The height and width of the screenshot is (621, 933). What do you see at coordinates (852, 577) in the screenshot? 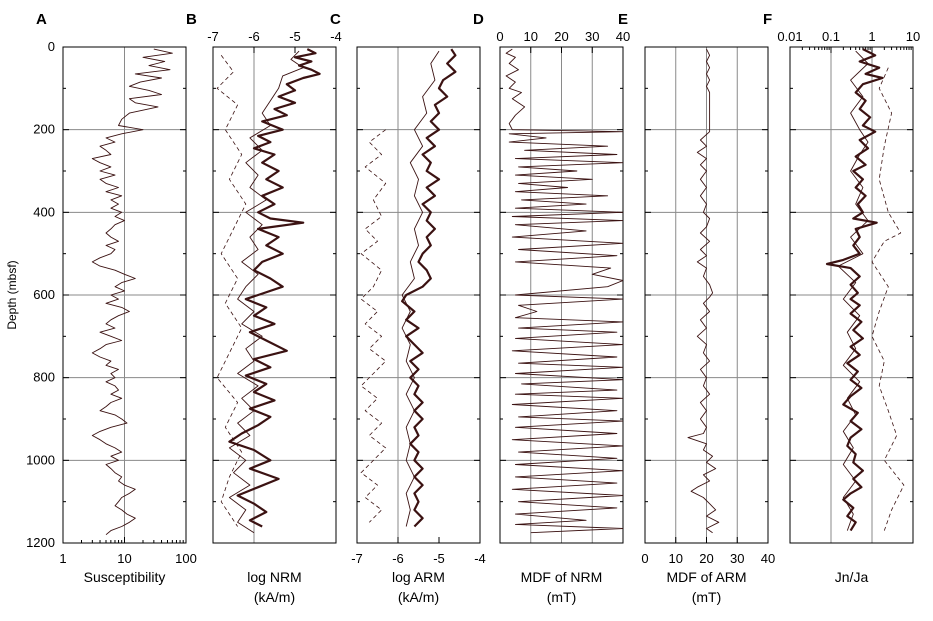
I see `x-axis-label: Jn/Ja` at bounding box center [852, 577].